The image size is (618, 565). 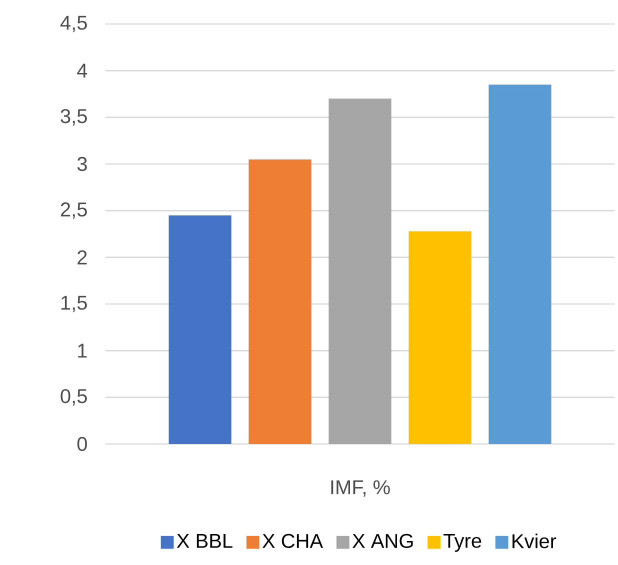 I want to click on y-tick-label: 2,5, so click(x=73, y=210).